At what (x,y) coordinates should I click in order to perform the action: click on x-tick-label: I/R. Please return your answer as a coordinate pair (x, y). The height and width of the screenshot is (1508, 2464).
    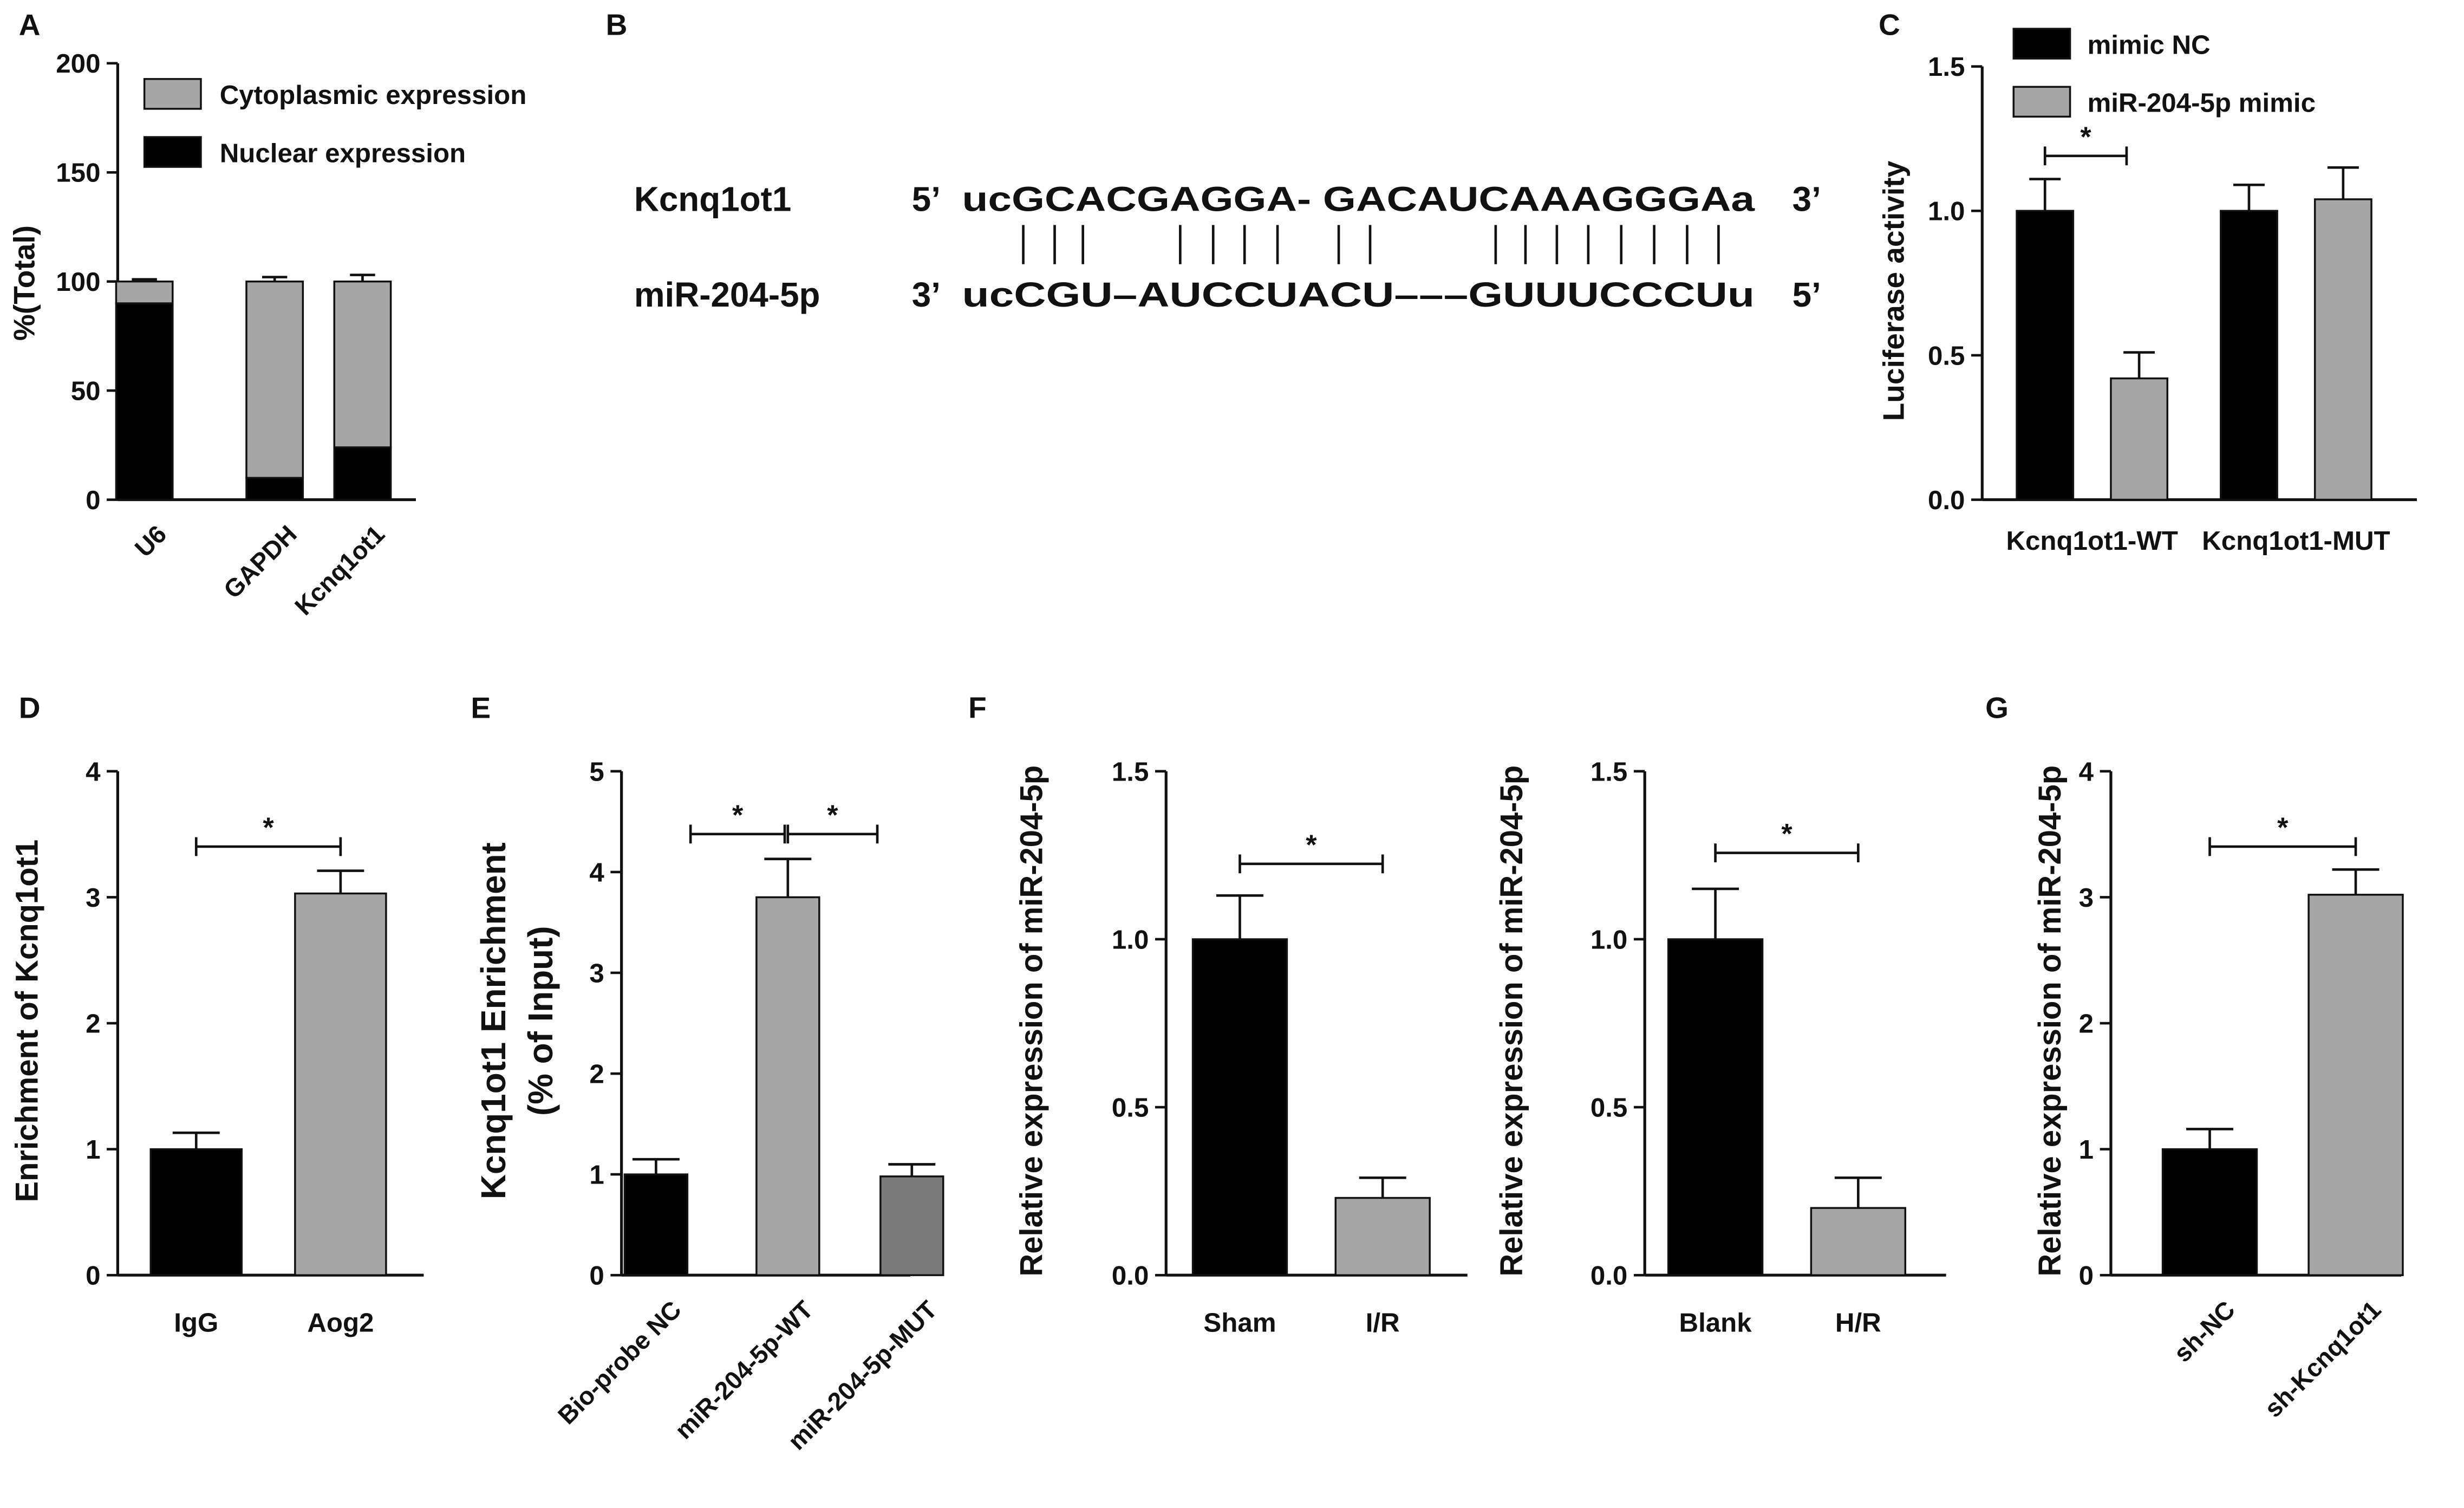
    Looking at the image, I should click on (1383, 1322).